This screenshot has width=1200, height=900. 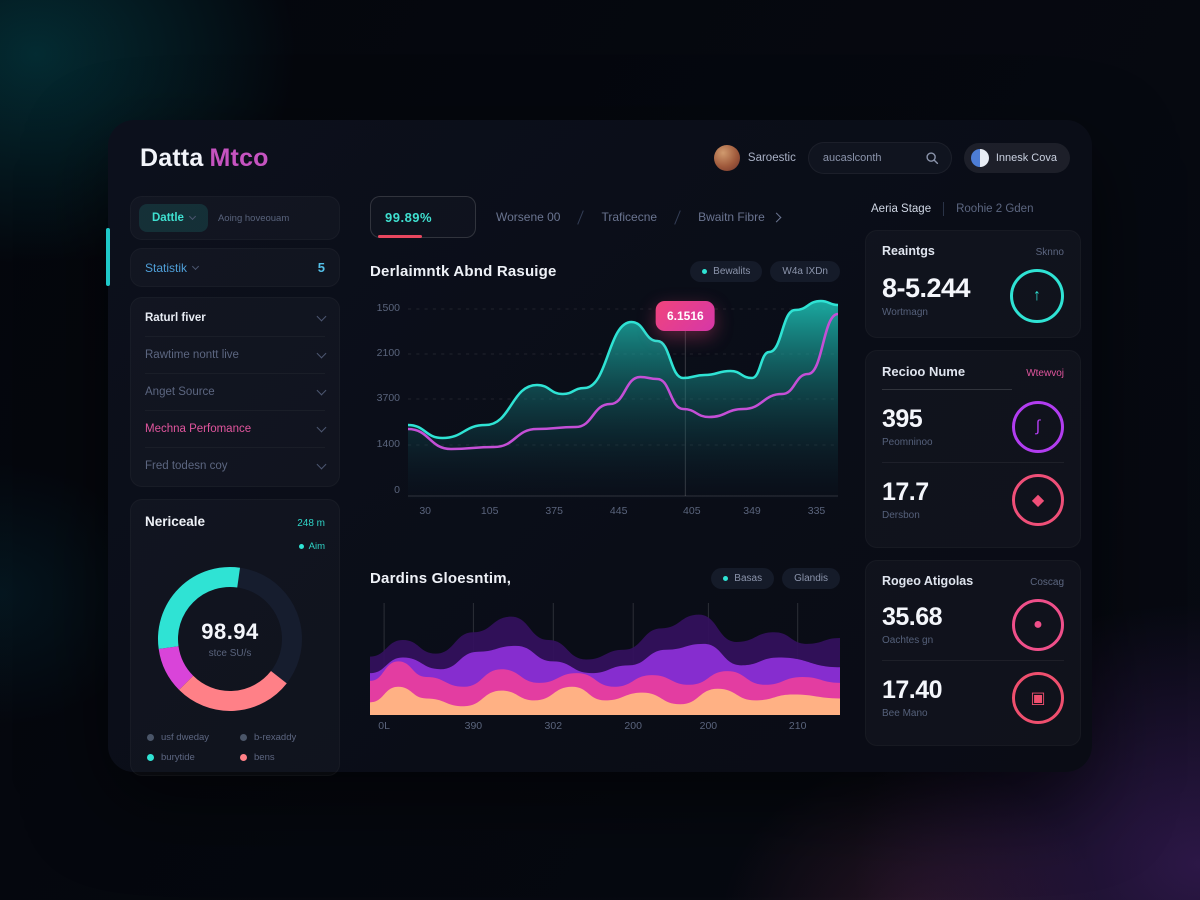 What do you see at coordinates (901, 515) in the screenshot?
I see `stat-caption: Dersbon` at bounding box center [901, 515].